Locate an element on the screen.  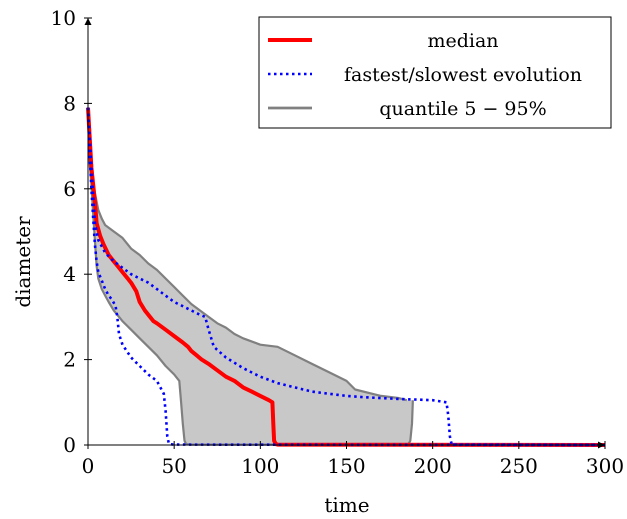
legend-box is located at coordinates (435, 72).